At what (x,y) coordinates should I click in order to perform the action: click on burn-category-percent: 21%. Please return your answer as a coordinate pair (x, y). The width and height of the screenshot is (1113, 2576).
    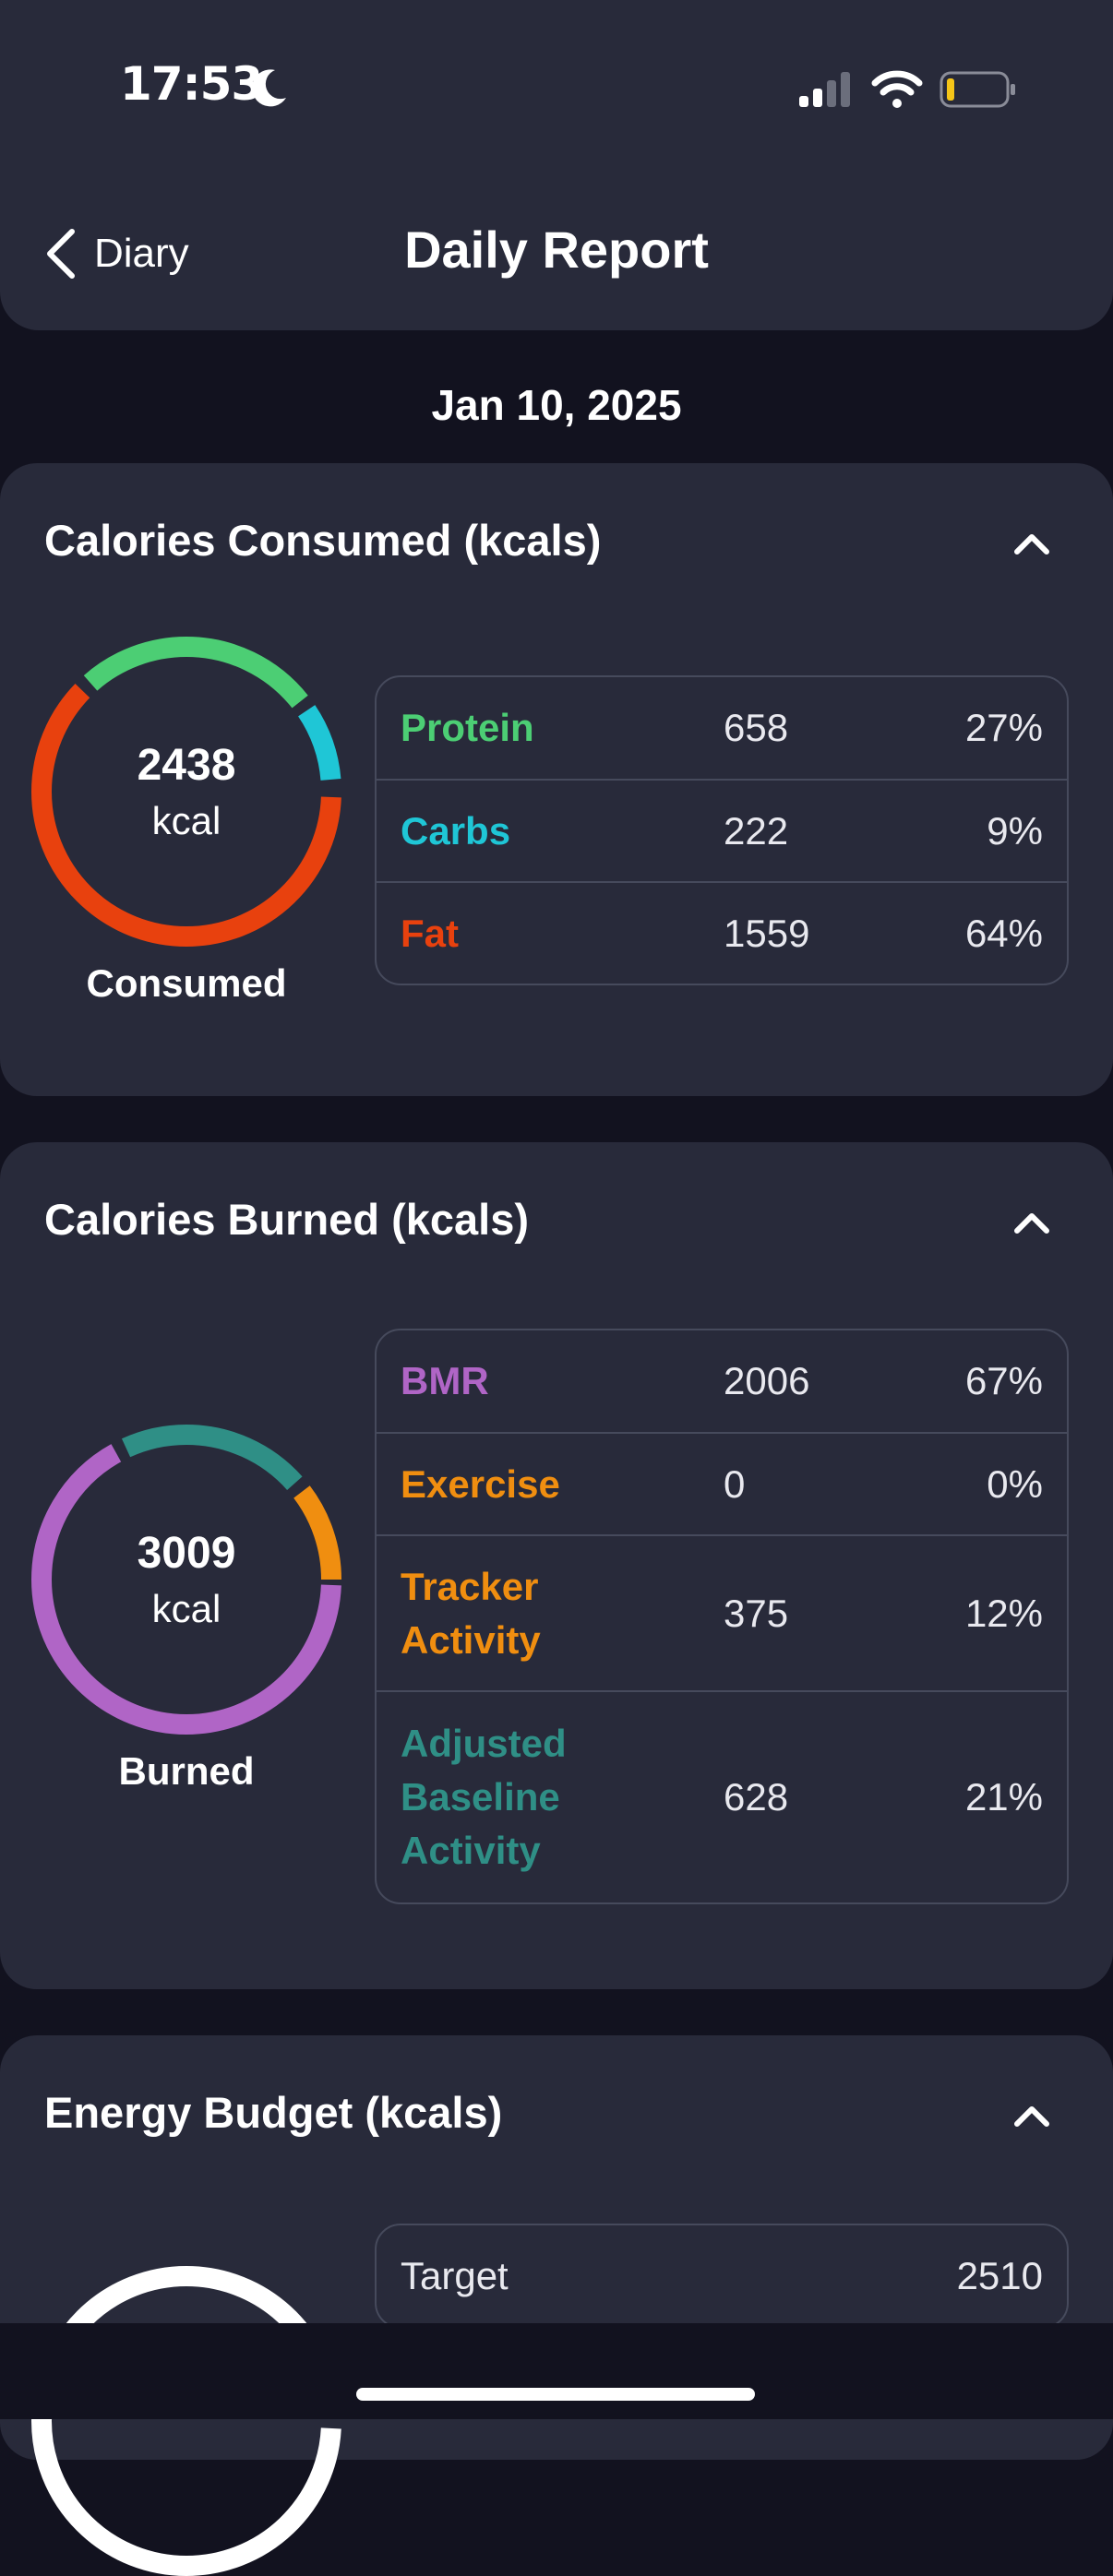
    Looking at the image, I should click on (1003, 1797).